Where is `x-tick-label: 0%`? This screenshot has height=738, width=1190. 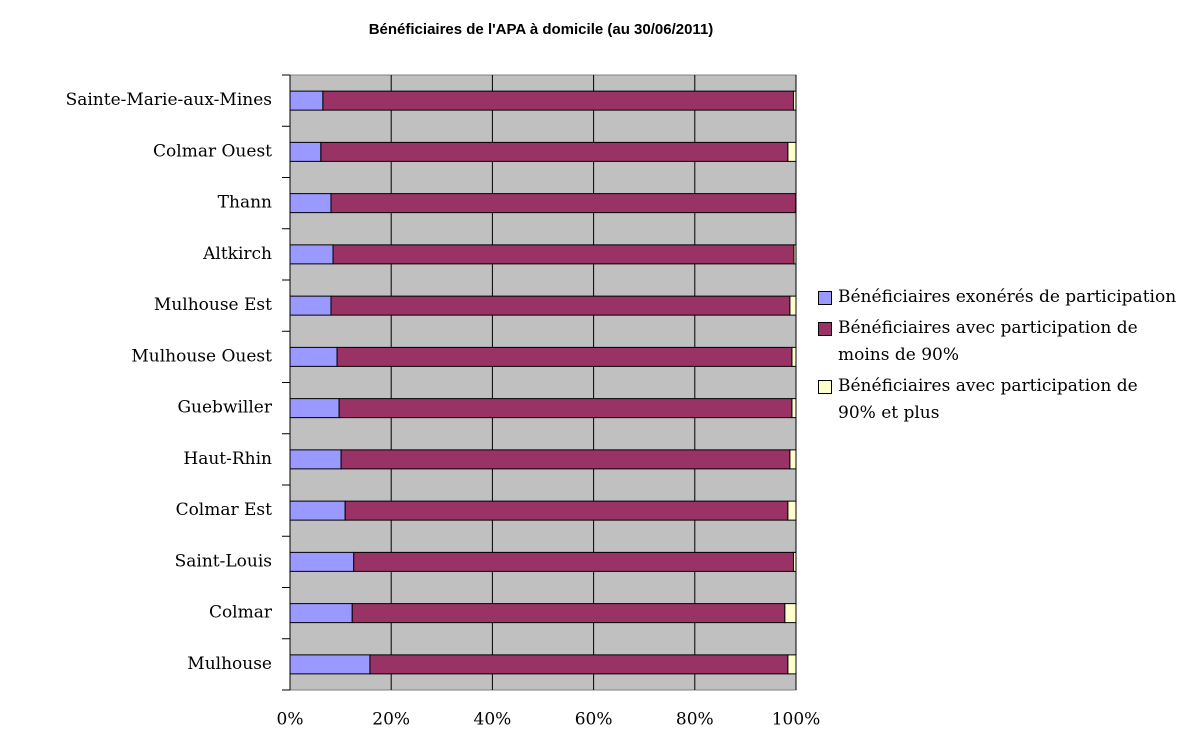
x-tick-label: 0% is located at coordinates (290, 720).